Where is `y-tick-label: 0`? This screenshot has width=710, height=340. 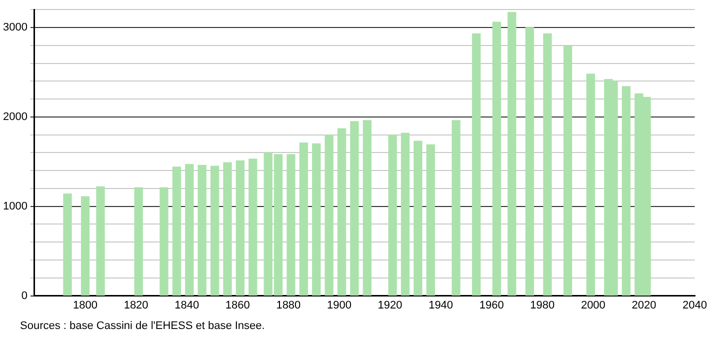
y-tick-label: 0 is located at coordinates (24, 296).